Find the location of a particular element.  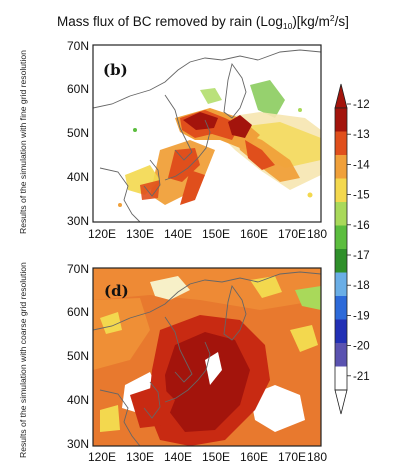

colorbar-label: -12 is located at coordinates (361, 105).